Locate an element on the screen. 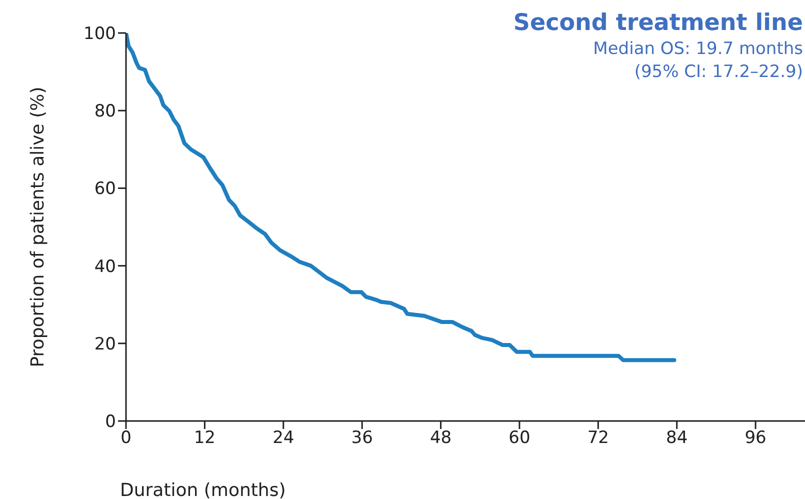  x-tick-label: 72 is located at coordinates (598, 438).